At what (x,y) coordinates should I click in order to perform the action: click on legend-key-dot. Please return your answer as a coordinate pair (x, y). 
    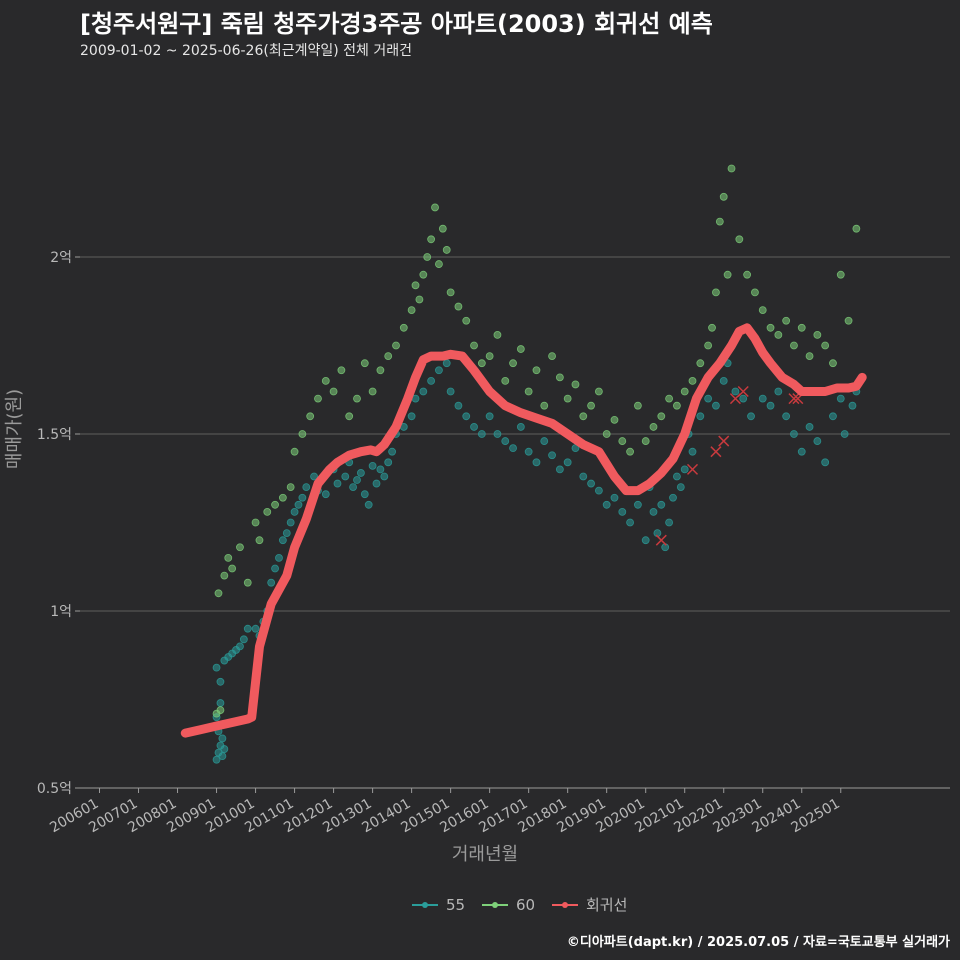
    Looking at the image, I should click on (495, 905).